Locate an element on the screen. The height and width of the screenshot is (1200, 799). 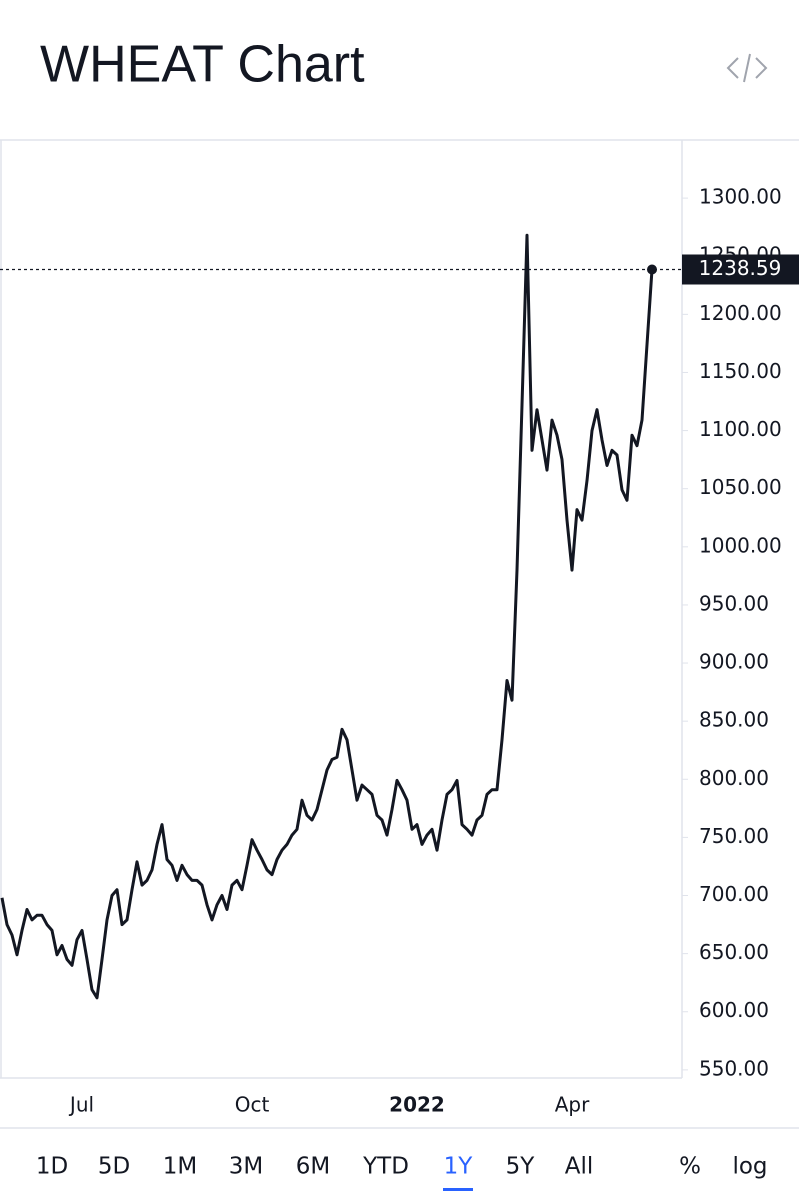
y-tick-label: 650.00 is located at coordinates (734, 952).